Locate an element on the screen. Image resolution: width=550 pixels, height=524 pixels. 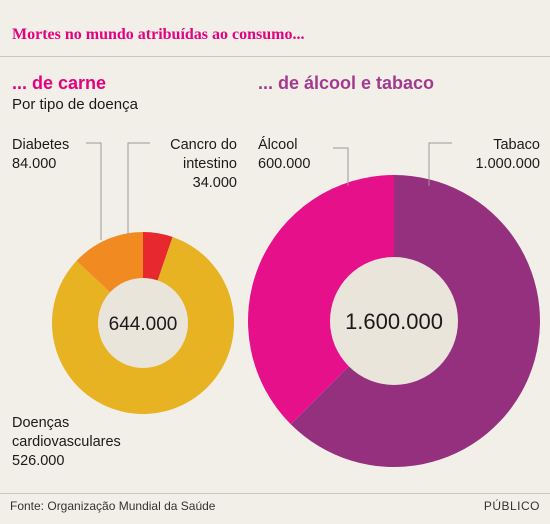
meat-total-label: 644.000 is located at coordinates (143, 324).